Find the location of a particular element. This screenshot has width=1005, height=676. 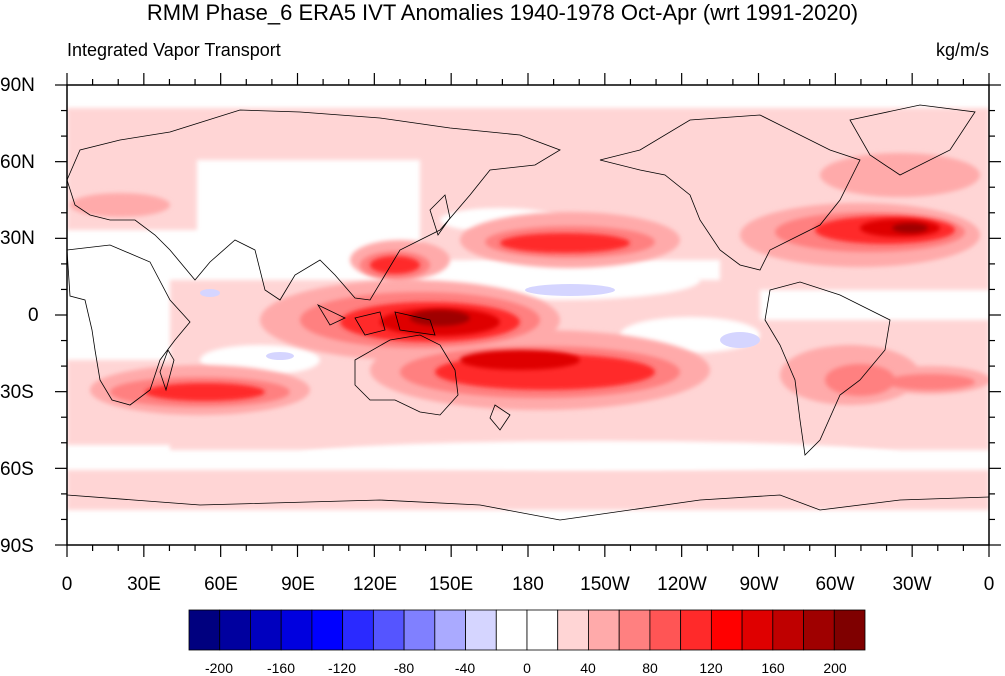

colorbar-label: -120 is located at coordinates (342, 668).